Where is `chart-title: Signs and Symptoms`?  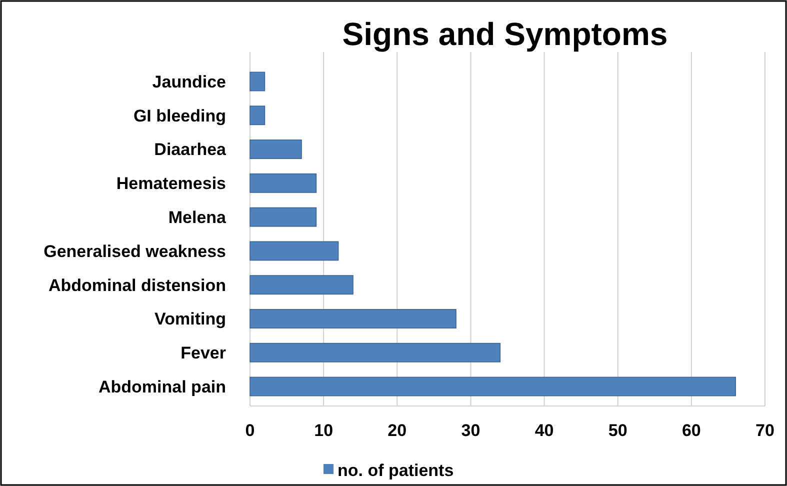 chart-title: Signs and Symptoms is located at coordinates (505, 34).